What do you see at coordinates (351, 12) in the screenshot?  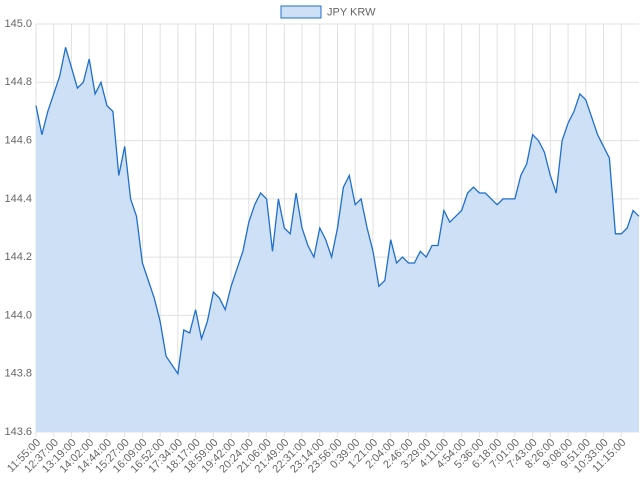 I see `legend-label: JPY KRW` at bounding box center [351, 12].